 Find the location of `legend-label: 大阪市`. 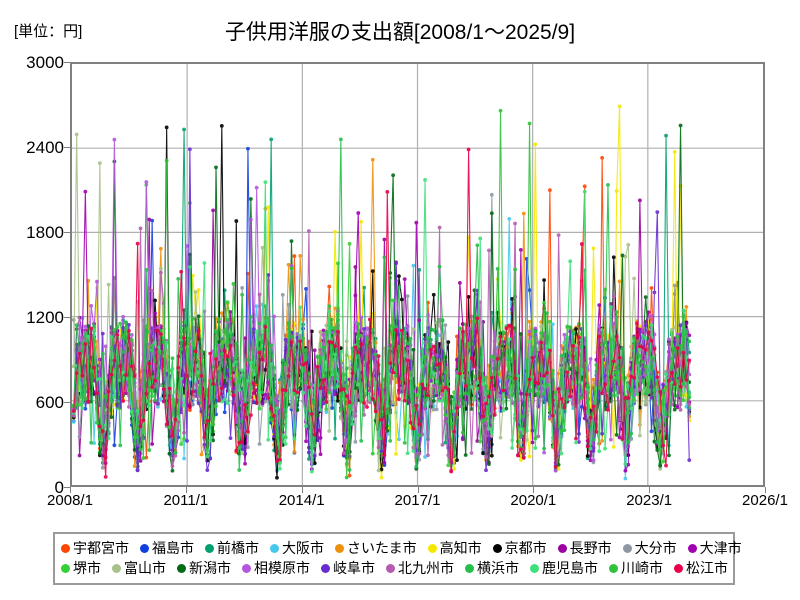

legend-label: 大阪市 is located at coordinates (303, 548).